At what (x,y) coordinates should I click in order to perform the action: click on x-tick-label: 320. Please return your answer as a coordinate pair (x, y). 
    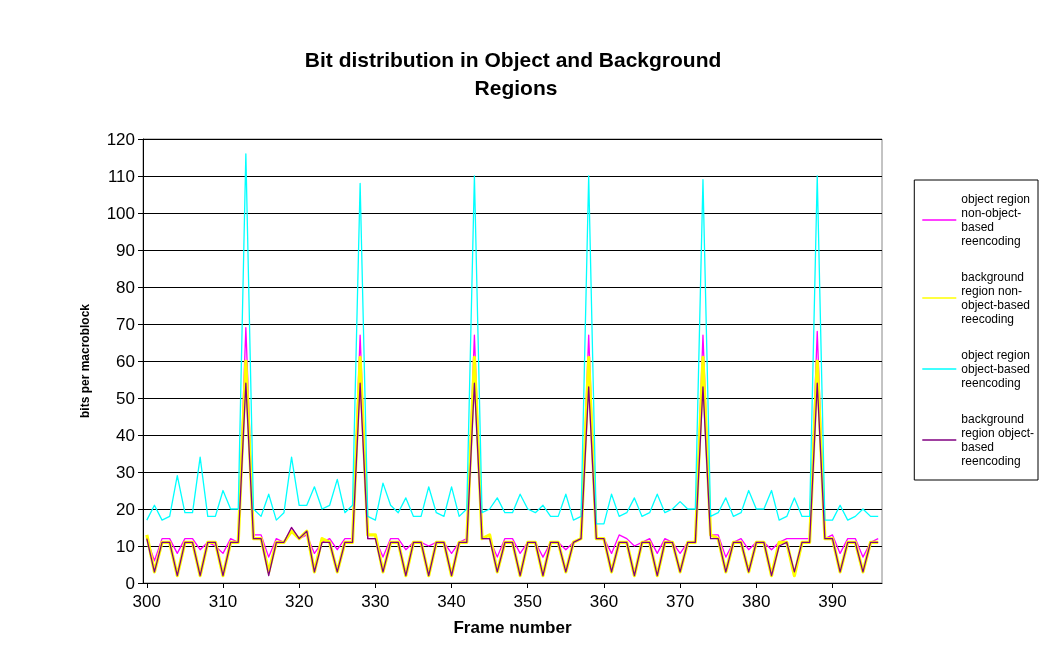
    Looking at the image, I should click on (299, 601).